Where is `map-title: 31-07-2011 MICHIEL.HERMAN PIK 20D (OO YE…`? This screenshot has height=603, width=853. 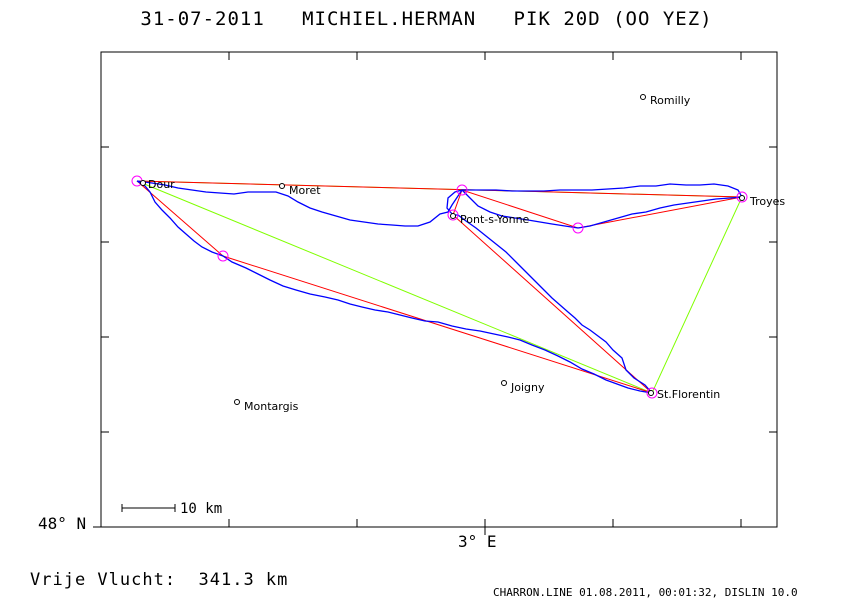 map-title: 31-07-2011 MICHIEL.HERMAN PIK 20D (OO YE… is located at coordinates (426, 19).